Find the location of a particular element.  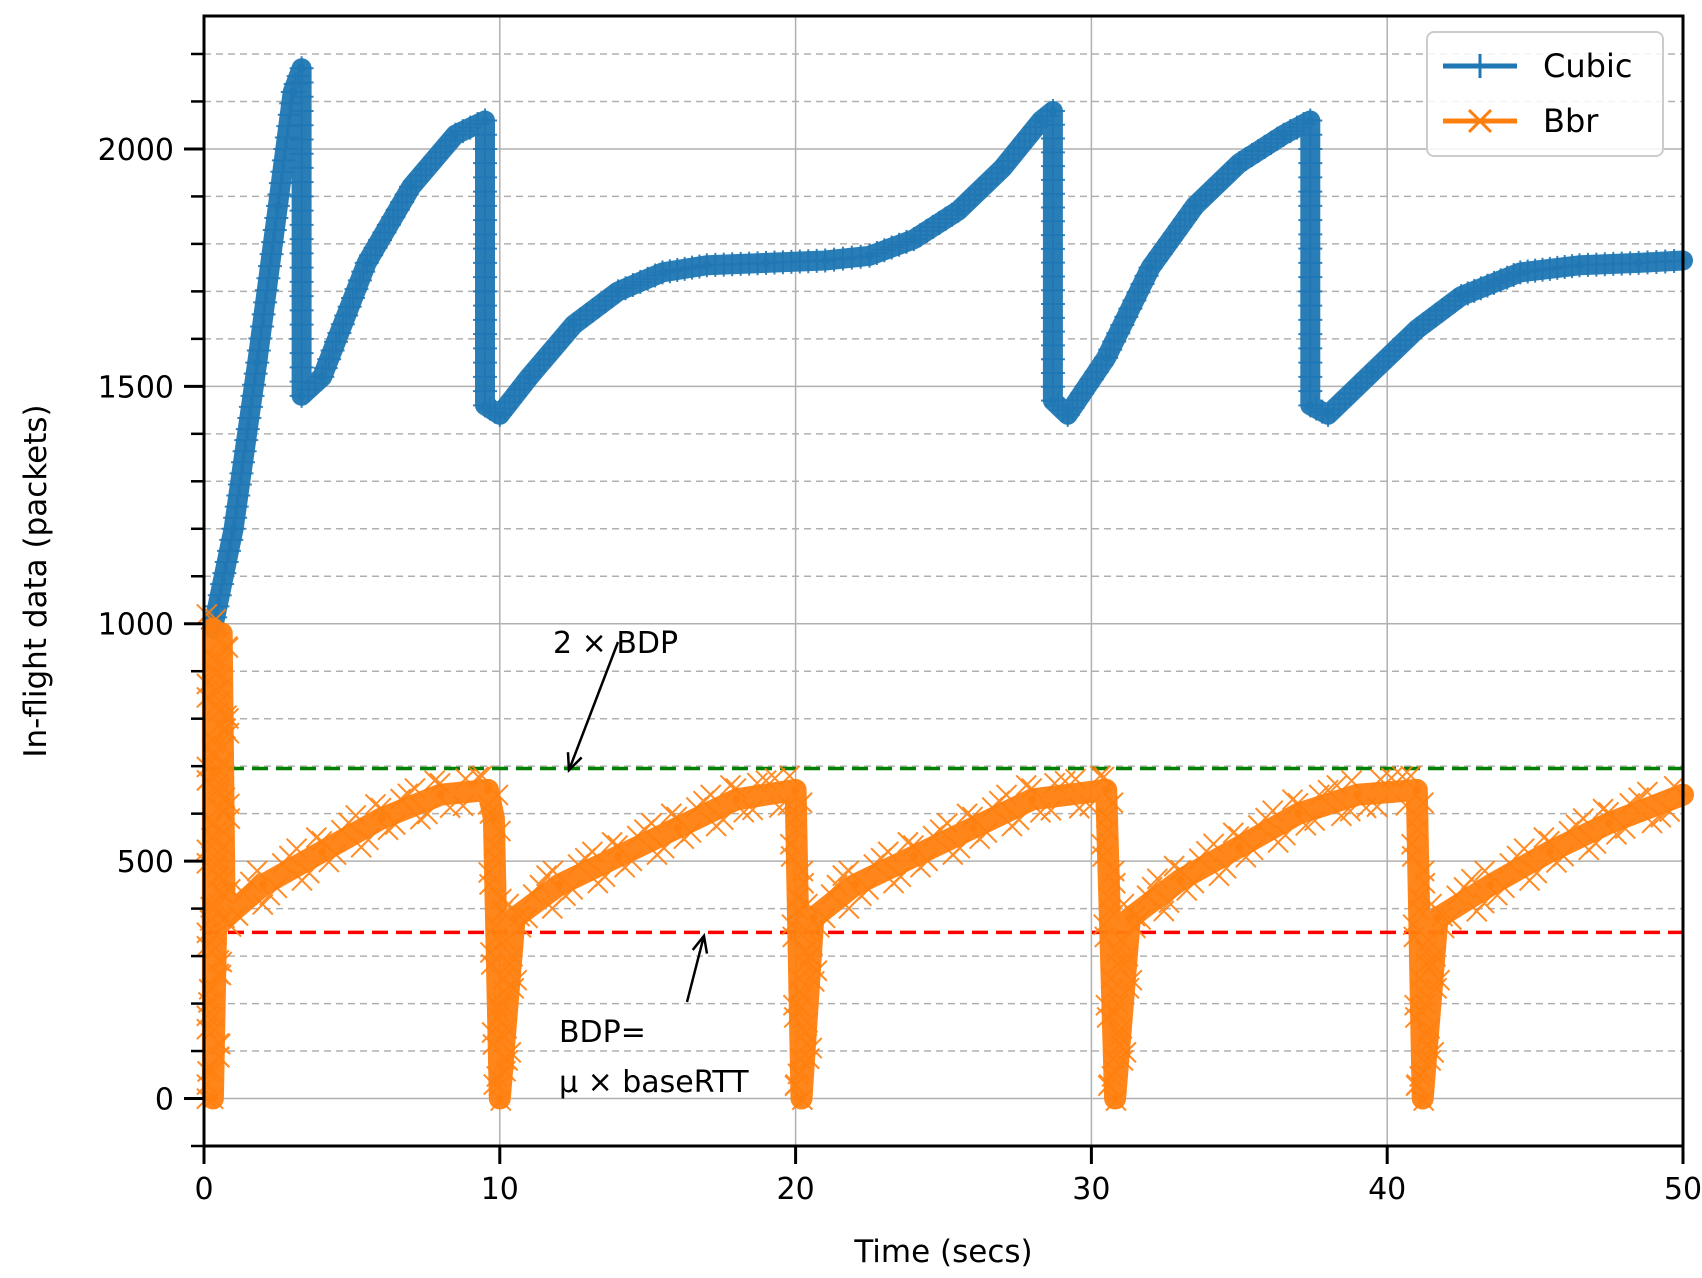

x-tick-label: 10 is located at coordinates (500, 1189).